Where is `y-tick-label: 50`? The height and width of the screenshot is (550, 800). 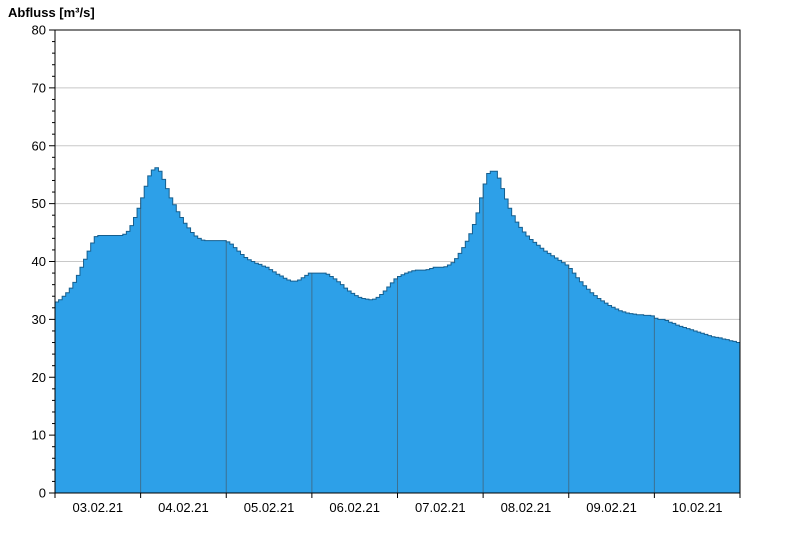
y-tick-label: 50 is located at coordinates (39, 203).